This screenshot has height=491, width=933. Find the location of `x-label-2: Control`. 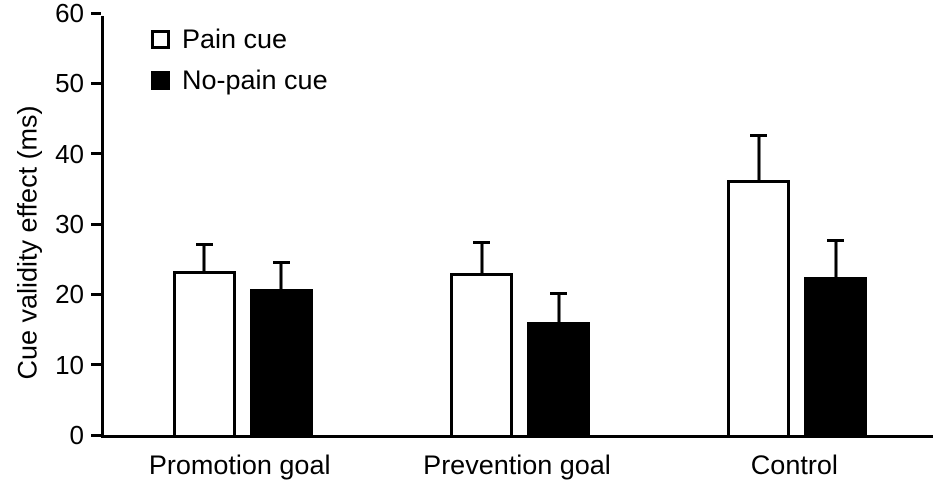

x-label-2: Control is located at coordinates (794, 465).